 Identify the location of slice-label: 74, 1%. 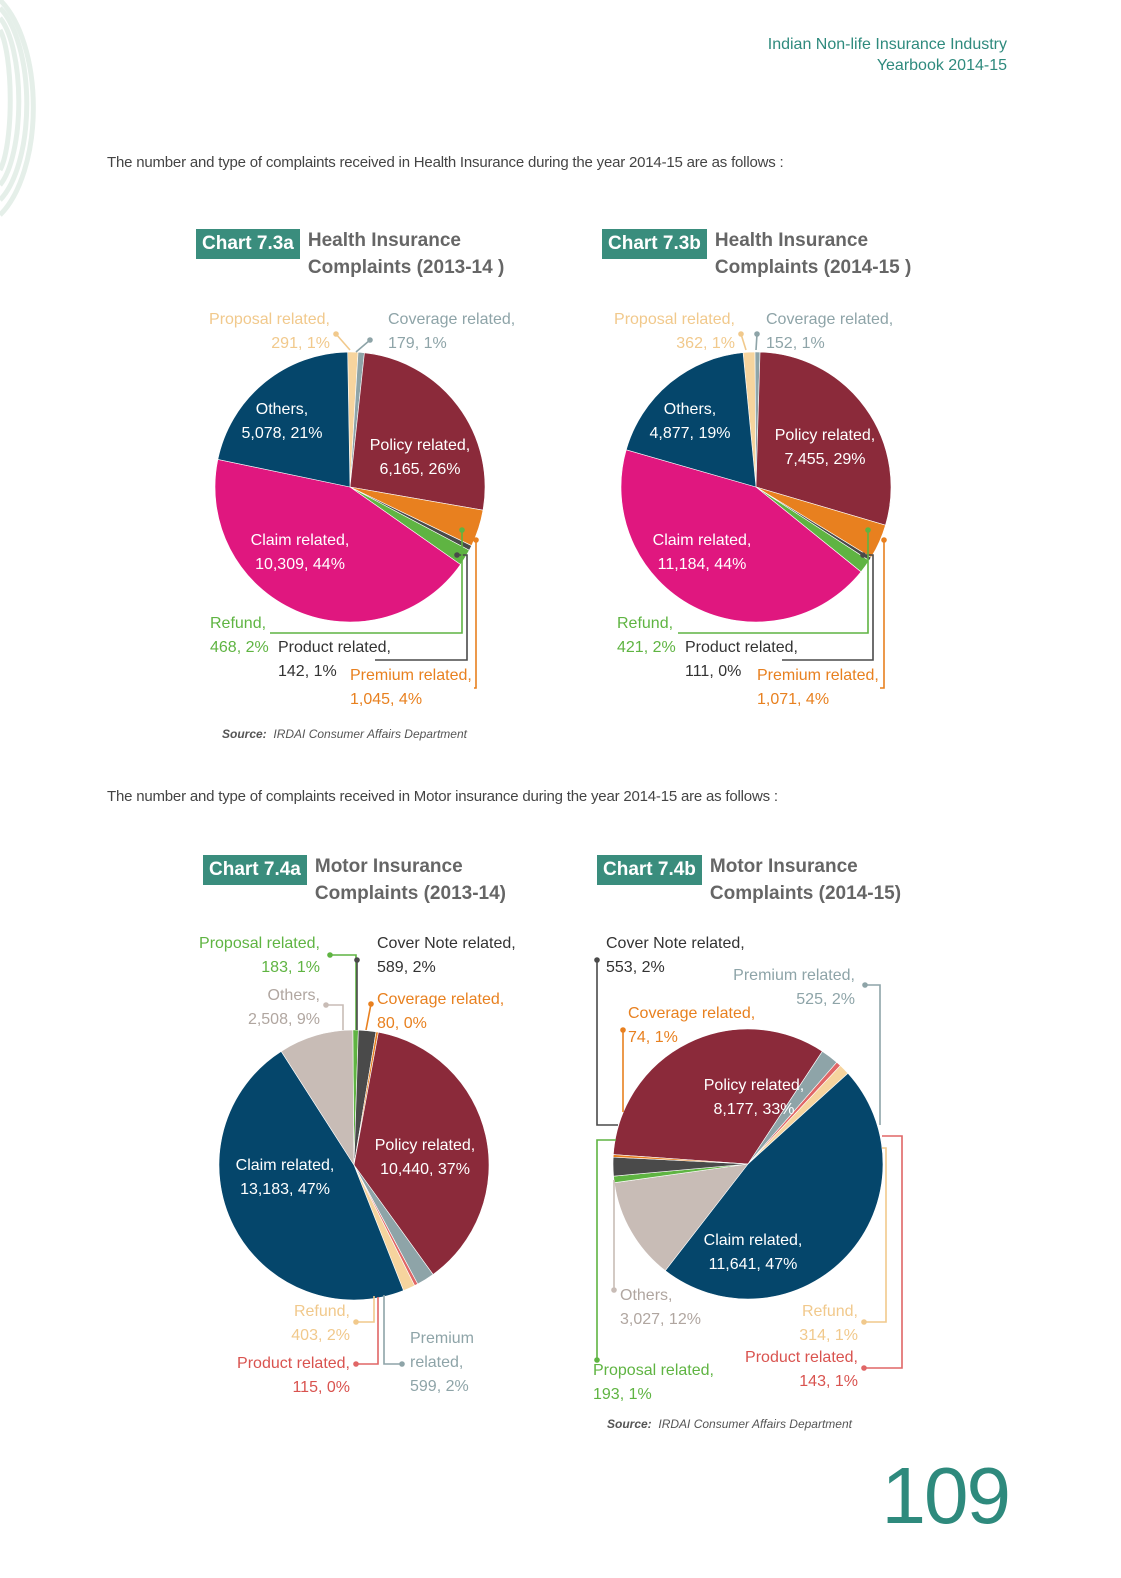
(653, 1037).